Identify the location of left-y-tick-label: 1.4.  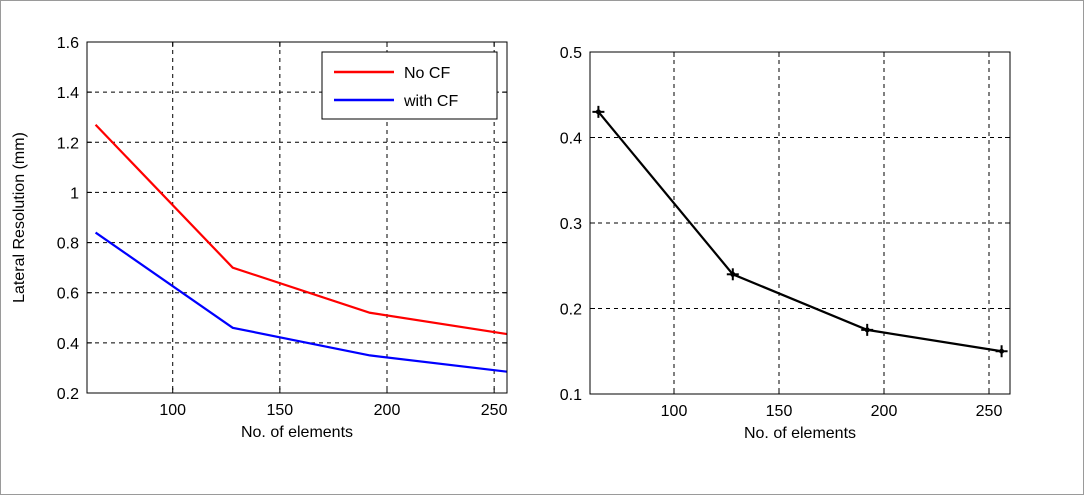
(68, 93).